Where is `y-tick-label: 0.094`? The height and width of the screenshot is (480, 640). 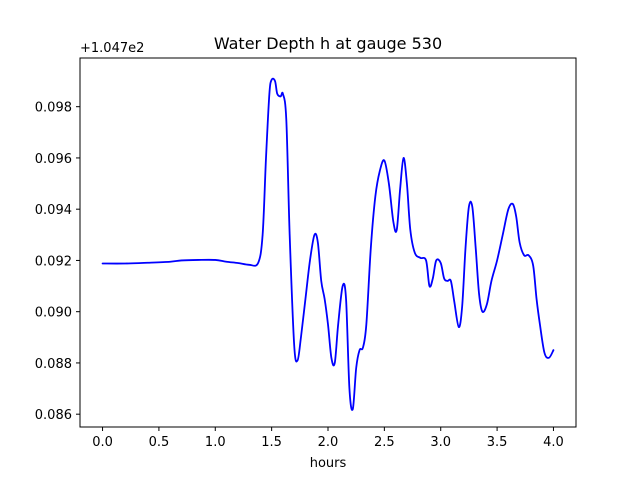 y-tick-label: 0.094 is located at coordinates (53, 210).